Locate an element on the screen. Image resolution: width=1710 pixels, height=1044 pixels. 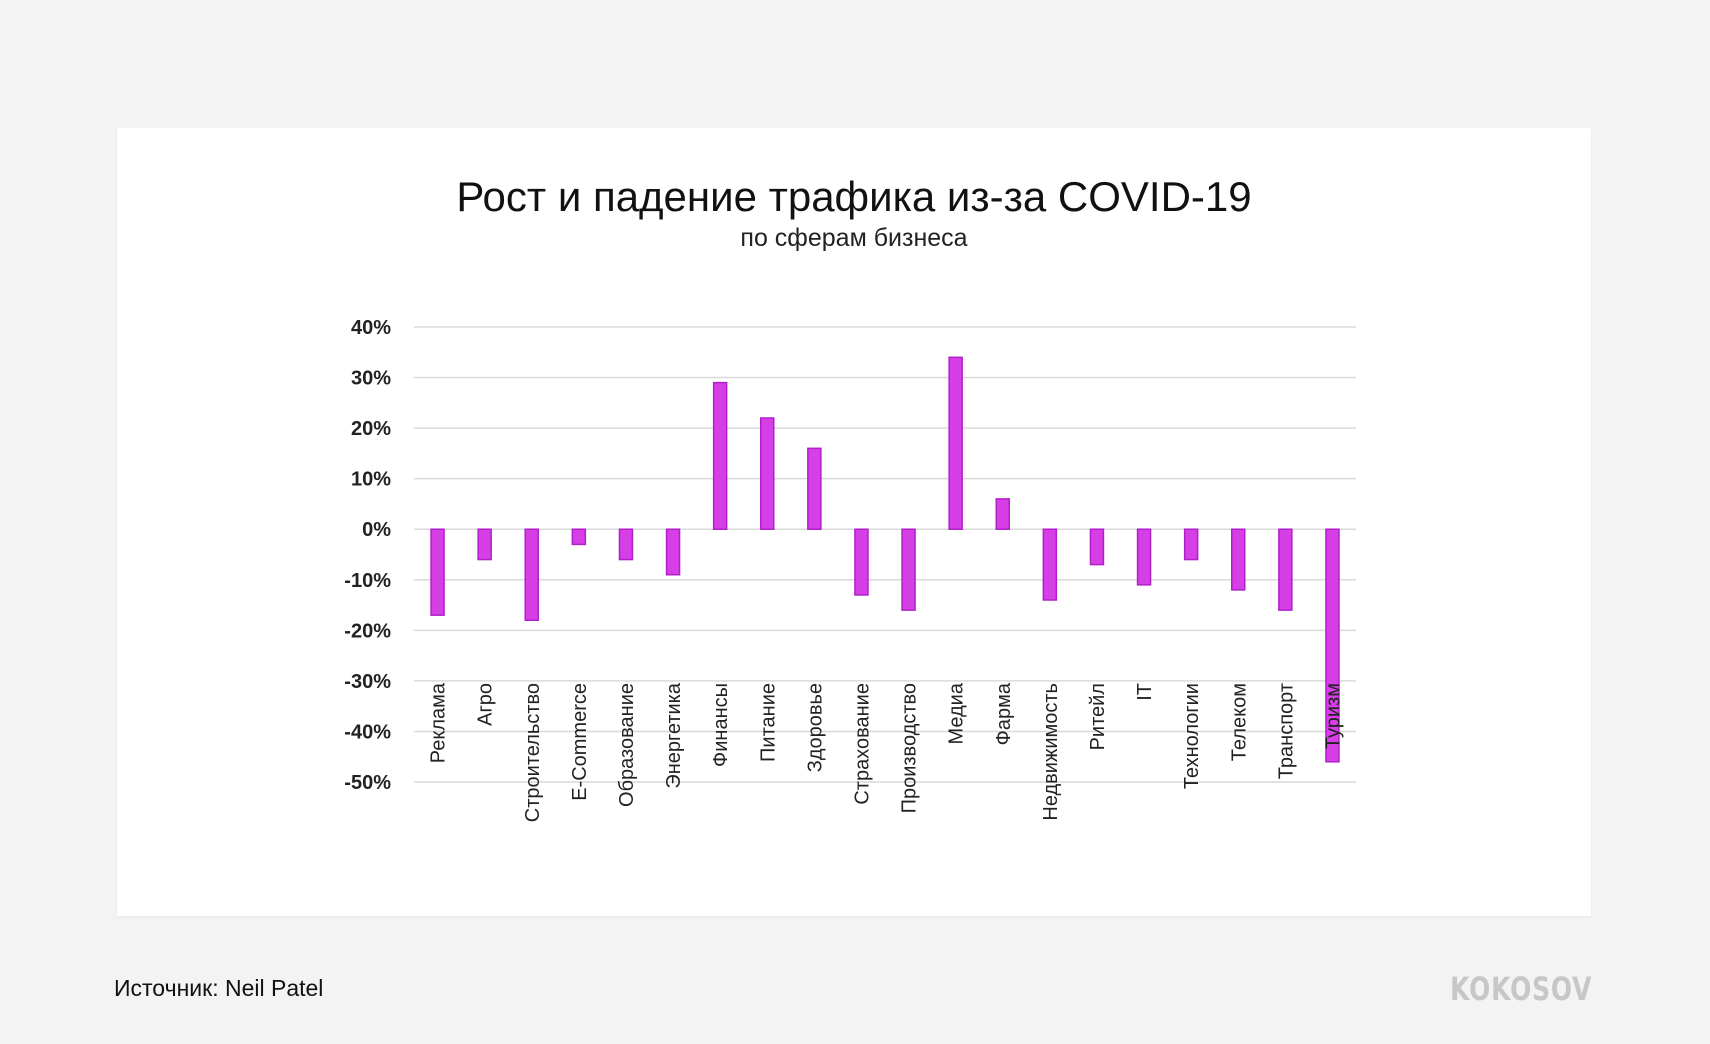
y-tick-label: 30% is located at coordinates (371, 379).